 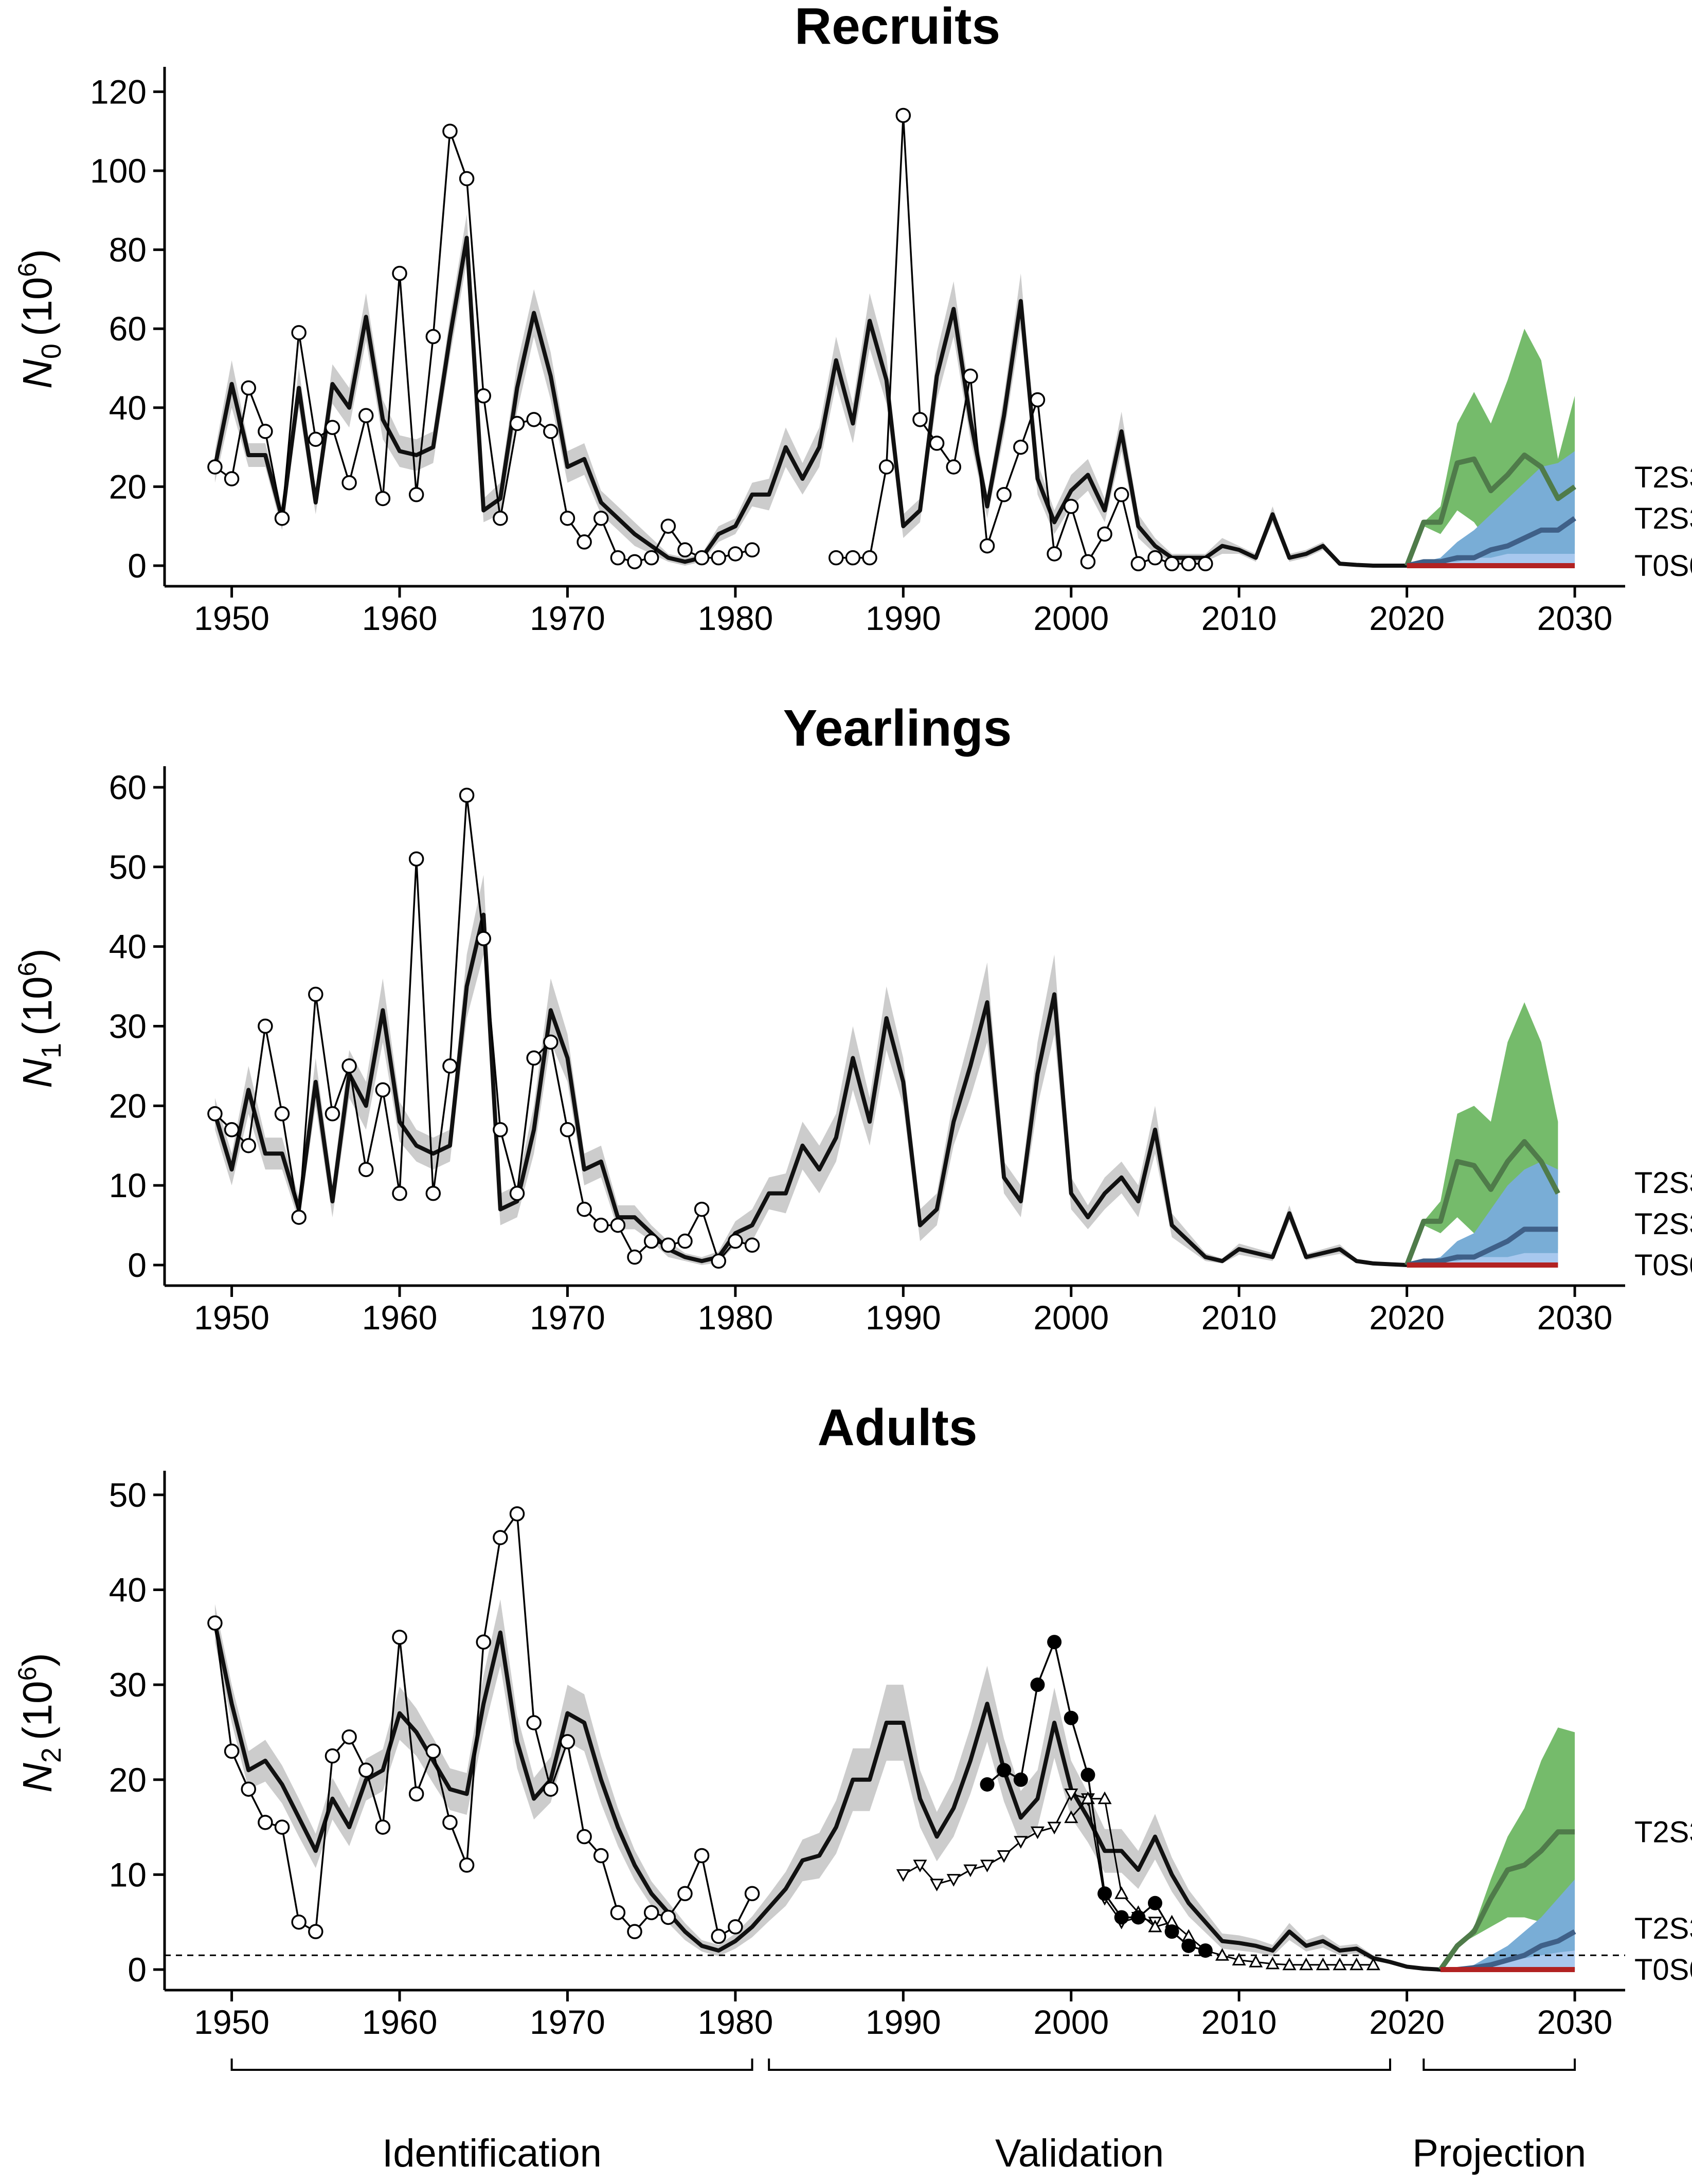 What do you see at coordinates (1029, 1858) in the screenshot?
I see `survey-down-line` at bounding box center [1029, 1858].